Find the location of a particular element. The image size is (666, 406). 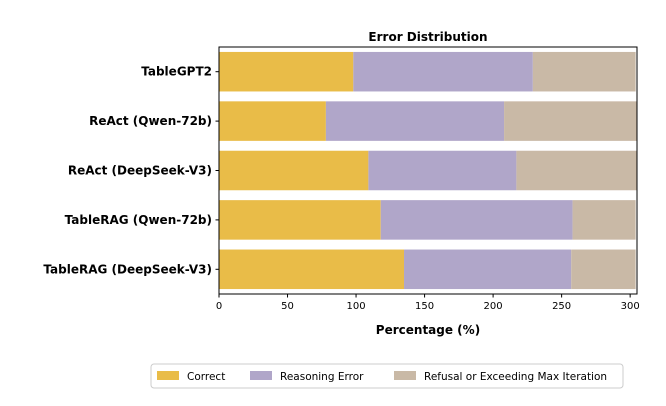

legend-label-1: Reasoning Error is located at coordinates (322, 377).